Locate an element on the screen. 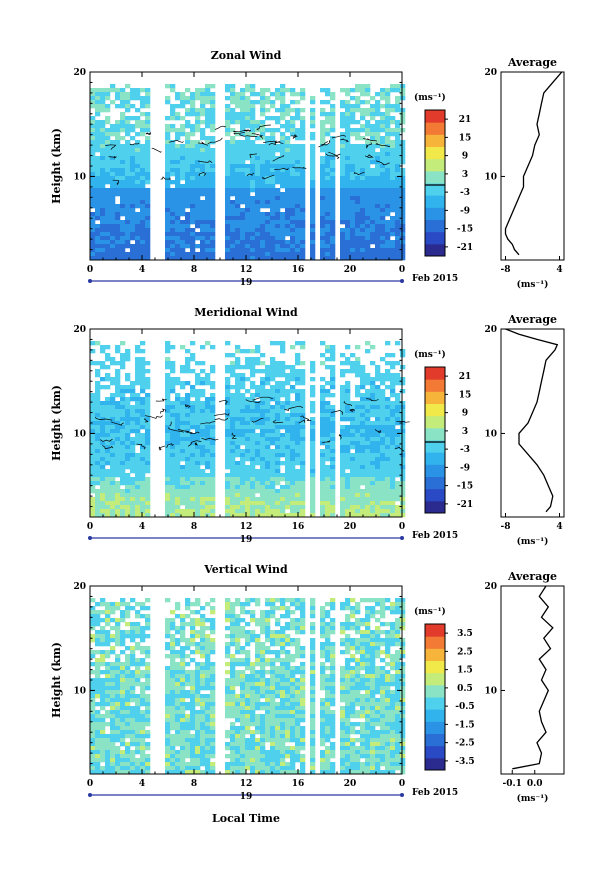 The height and width of the screenshot is (873, 616). colorbar-tick-label: -21 is located at coordinates (465, 505).